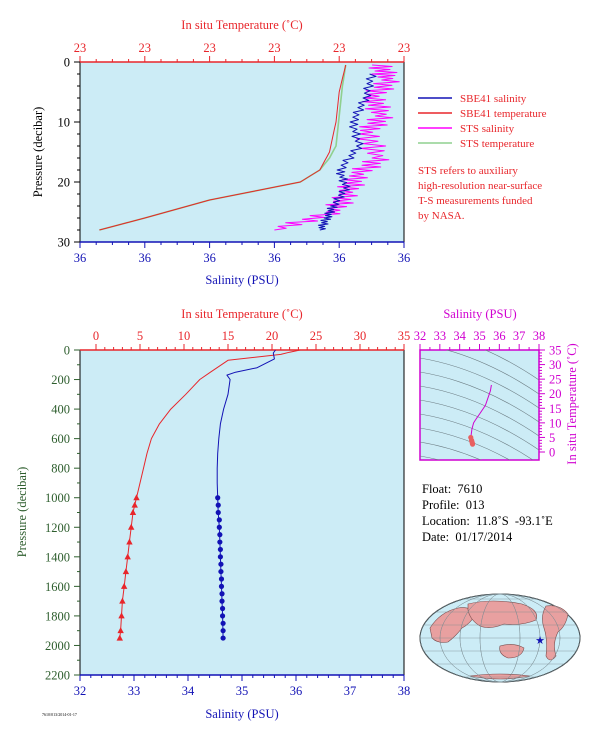 The width and height of the screenshot is (601, 736). Describe the element at coordinates (404, 691) in the screenshot. I see `bottom-salinity-axis-tick-label: 38` at that location.